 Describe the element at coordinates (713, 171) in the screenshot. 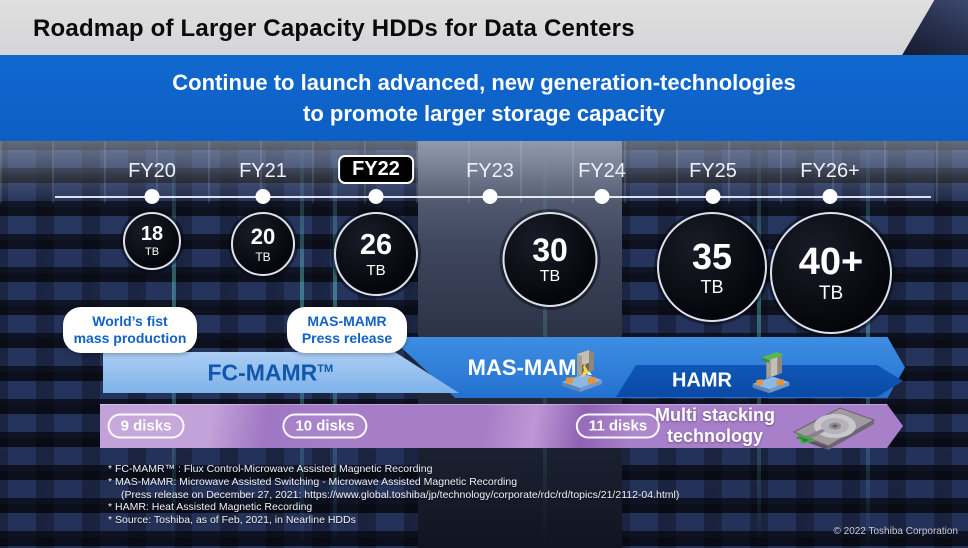

I see `timeline-year-fy25: FY25` at that location.